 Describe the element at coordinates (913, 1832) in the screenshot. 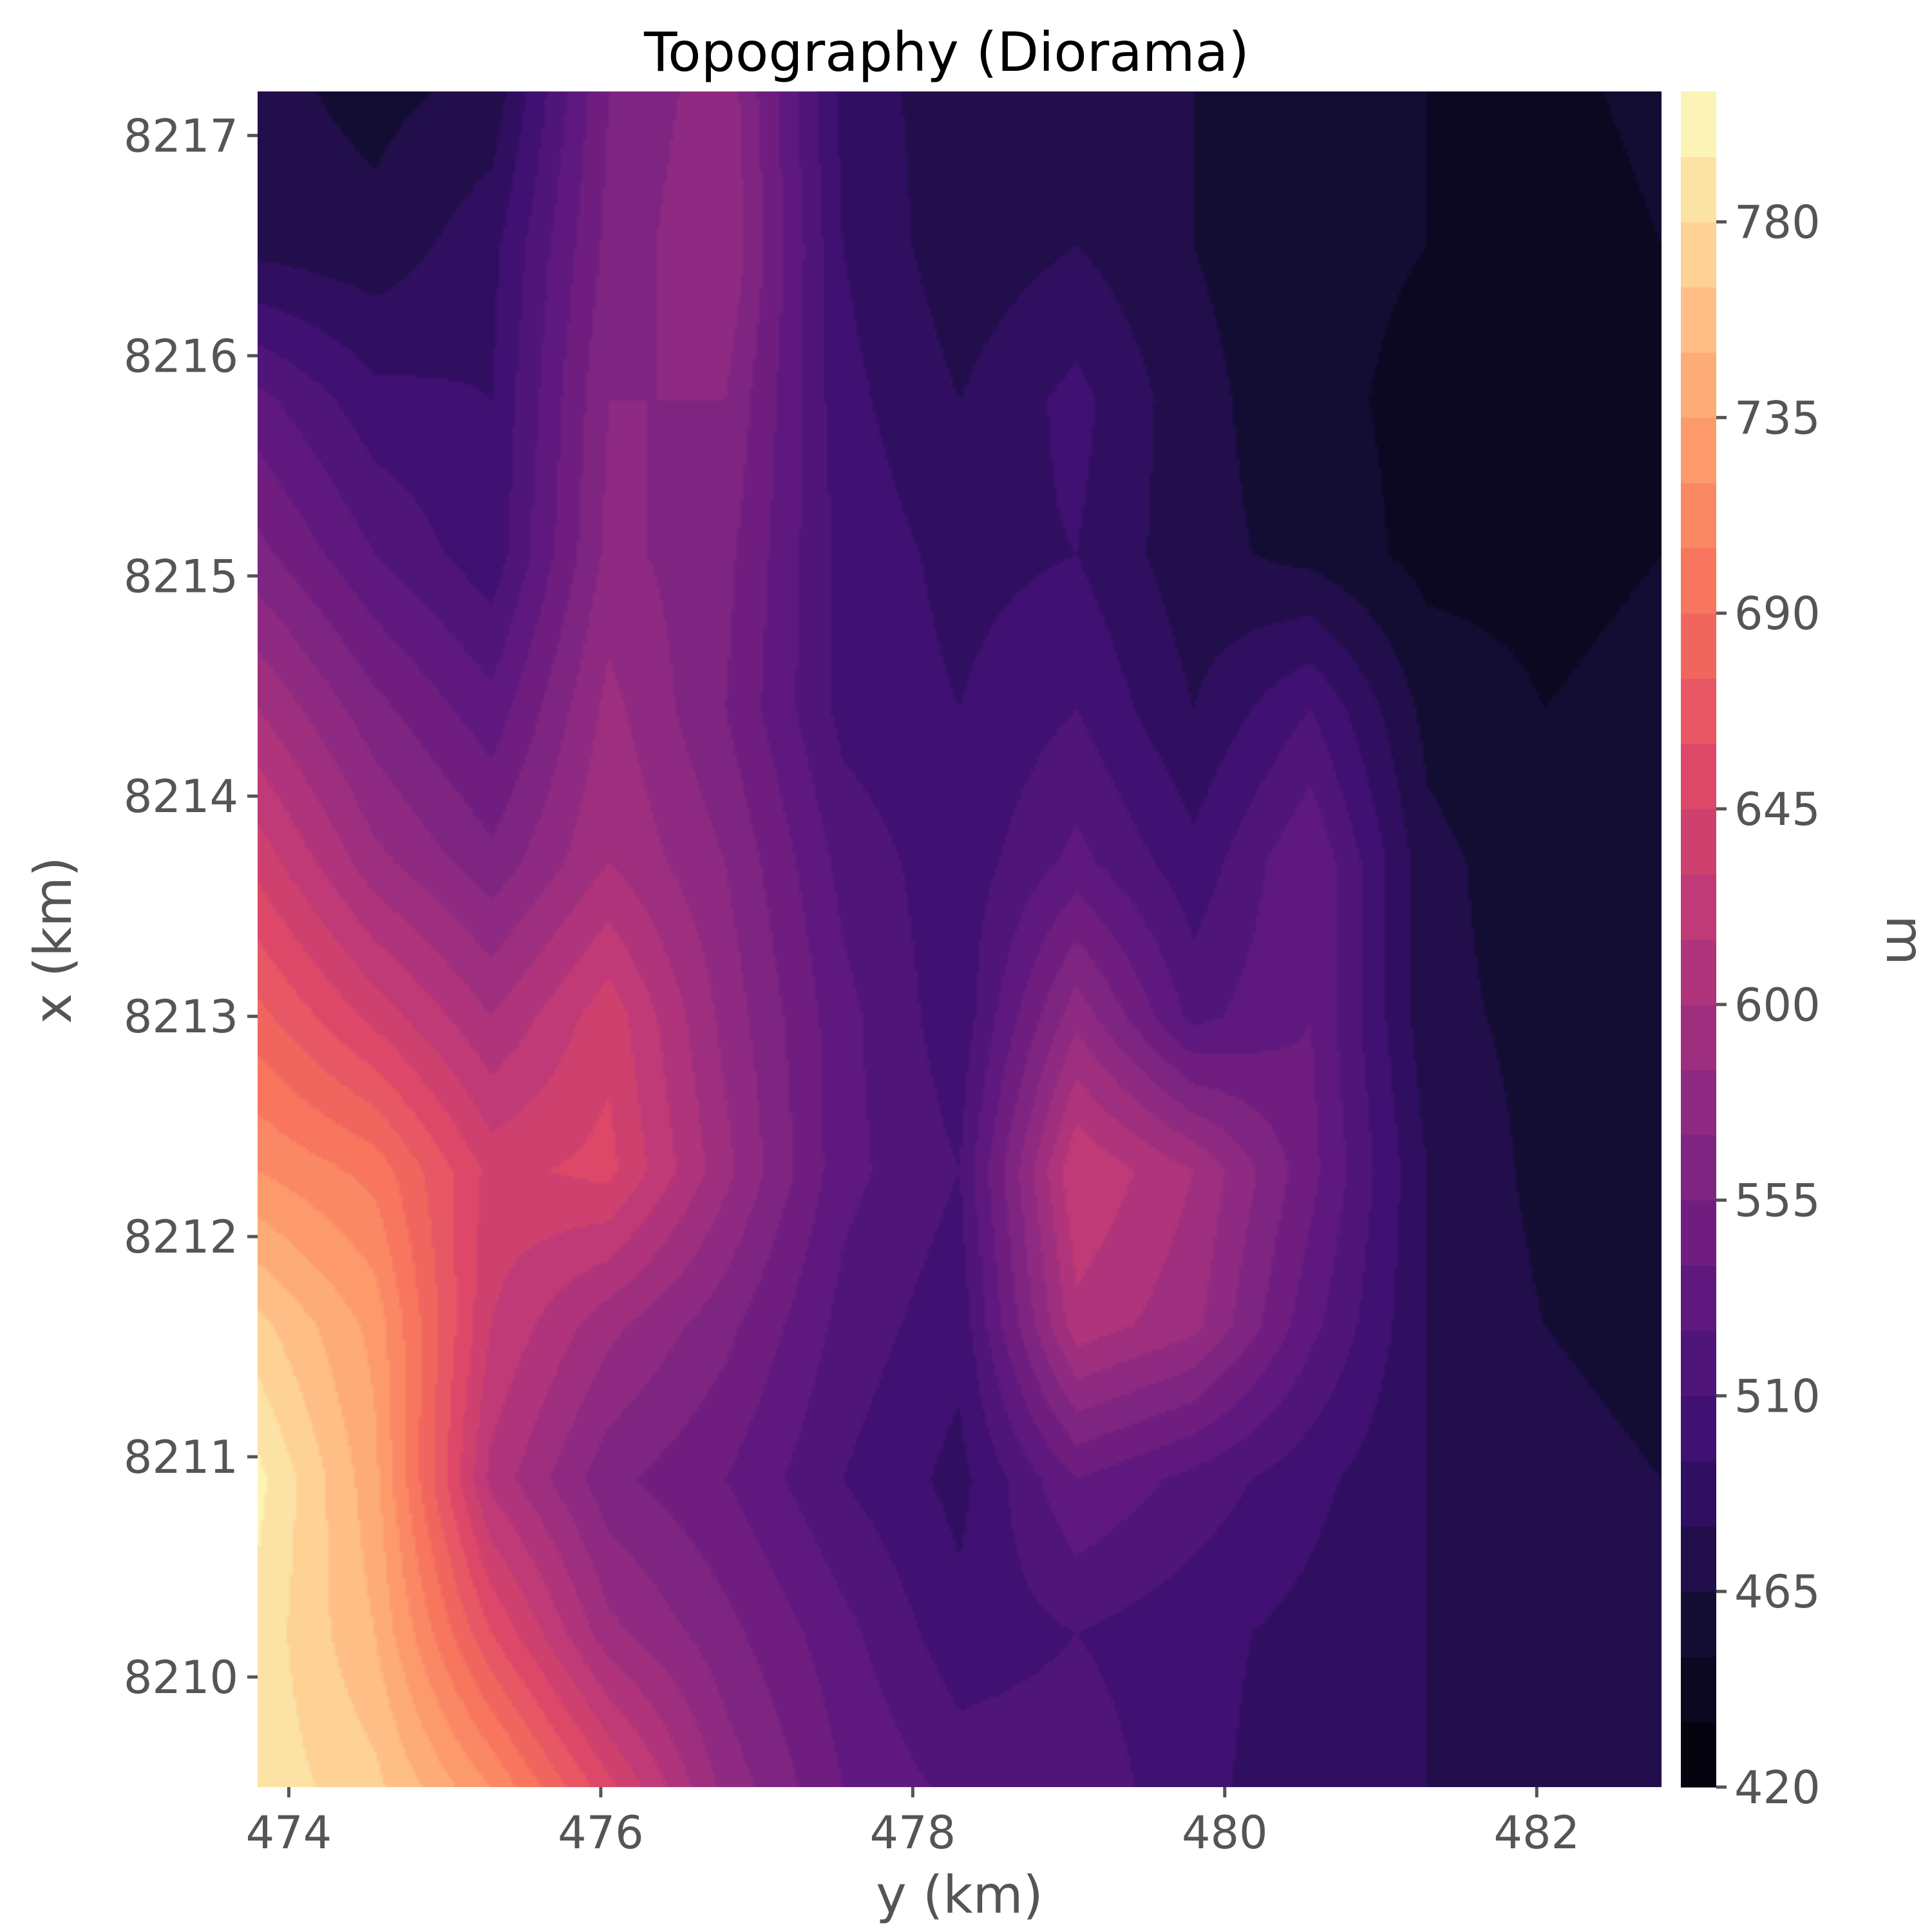

I see `x-tick-label: 478` at that location.